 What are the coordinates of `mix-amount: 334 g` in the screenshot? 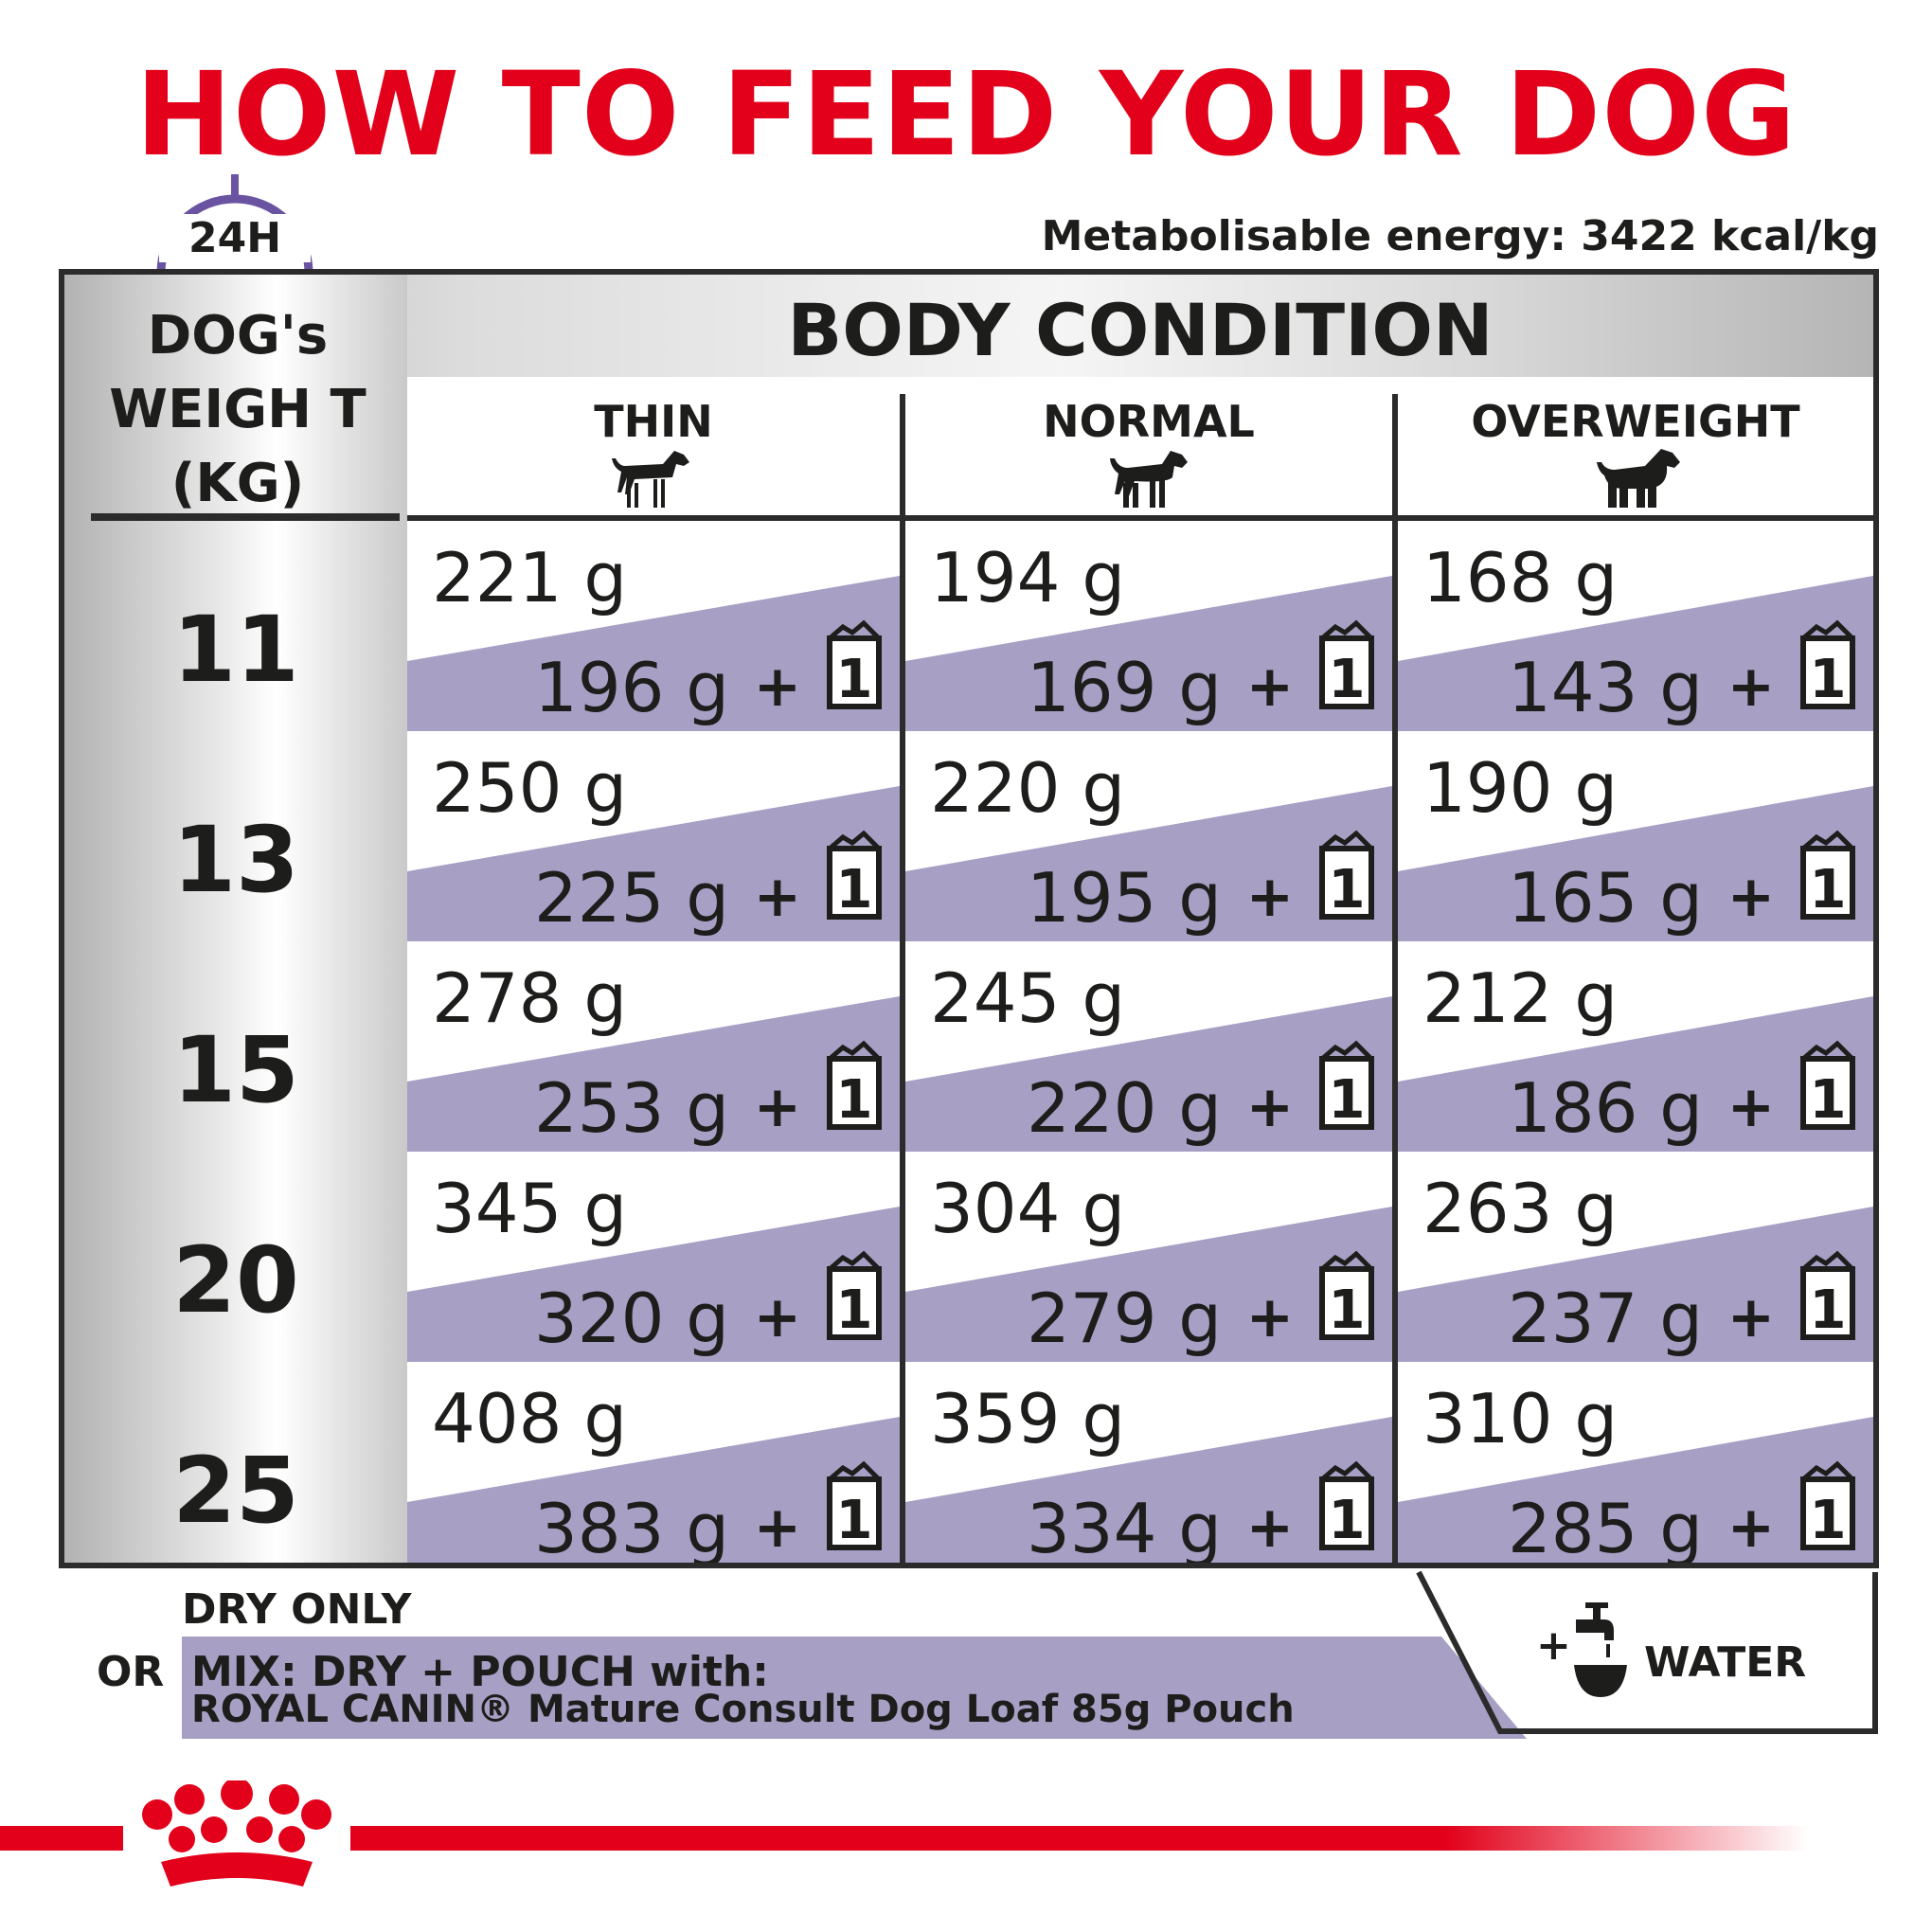 It's located at (1124, 1528).